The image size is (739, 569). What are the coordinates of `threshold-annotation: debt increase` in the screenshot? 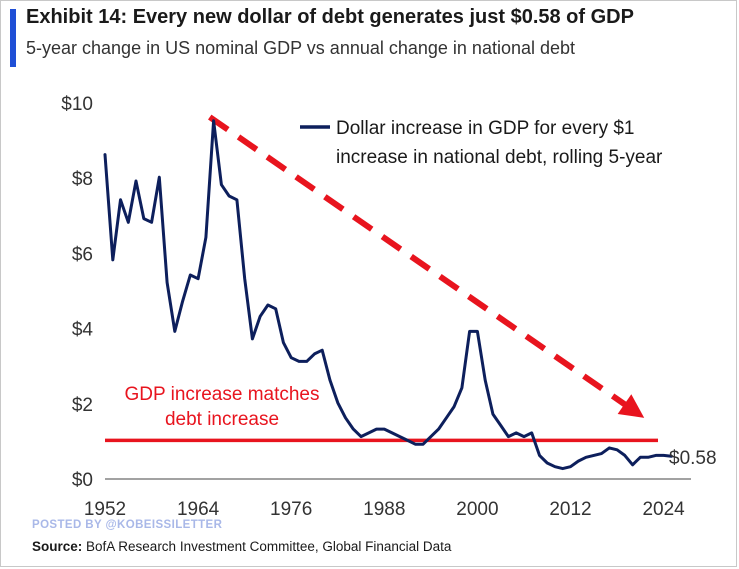 It's located at (222, 419).